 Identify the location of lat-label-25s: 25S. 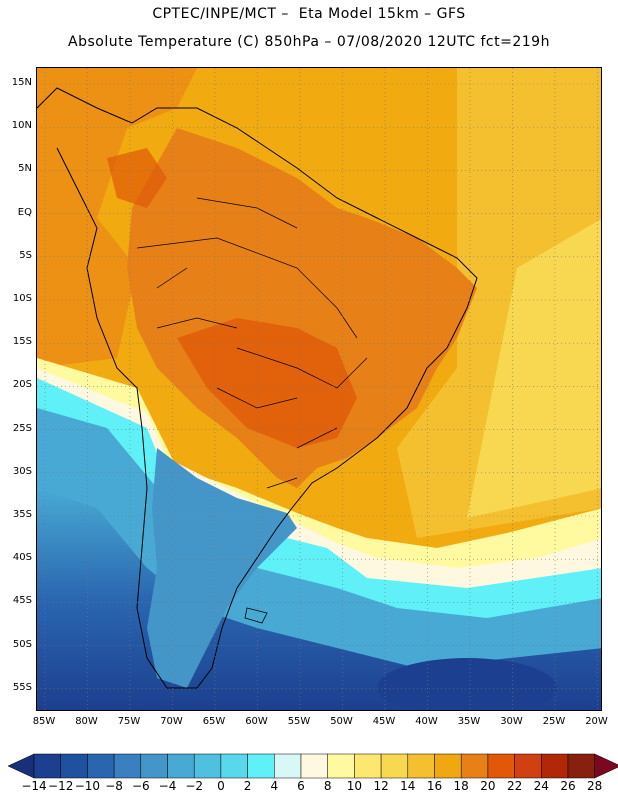
(22, 428).